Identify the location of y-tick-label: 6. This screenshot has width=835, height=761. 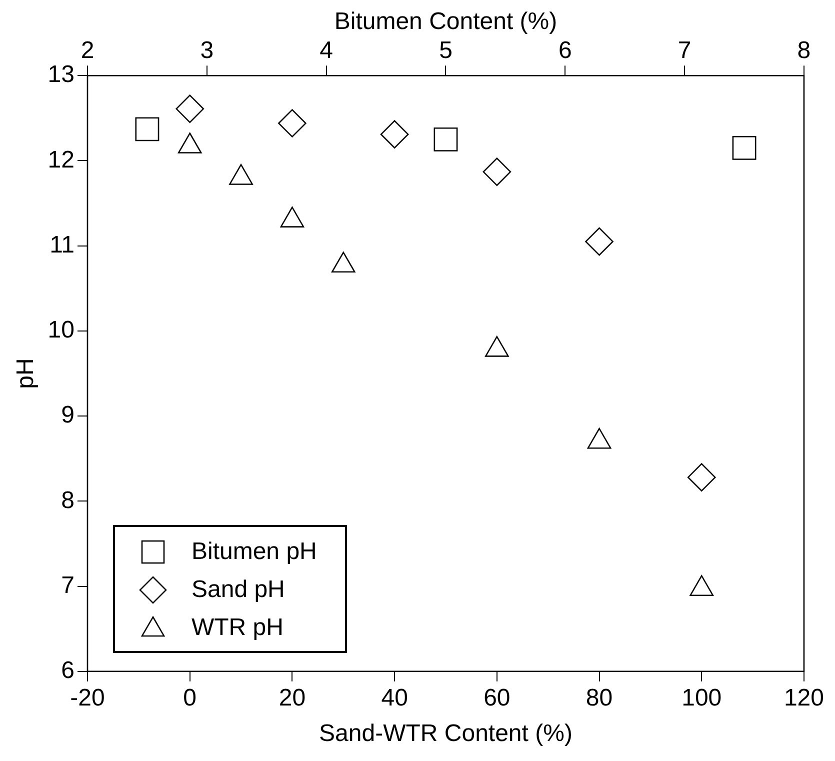
(67, 670).